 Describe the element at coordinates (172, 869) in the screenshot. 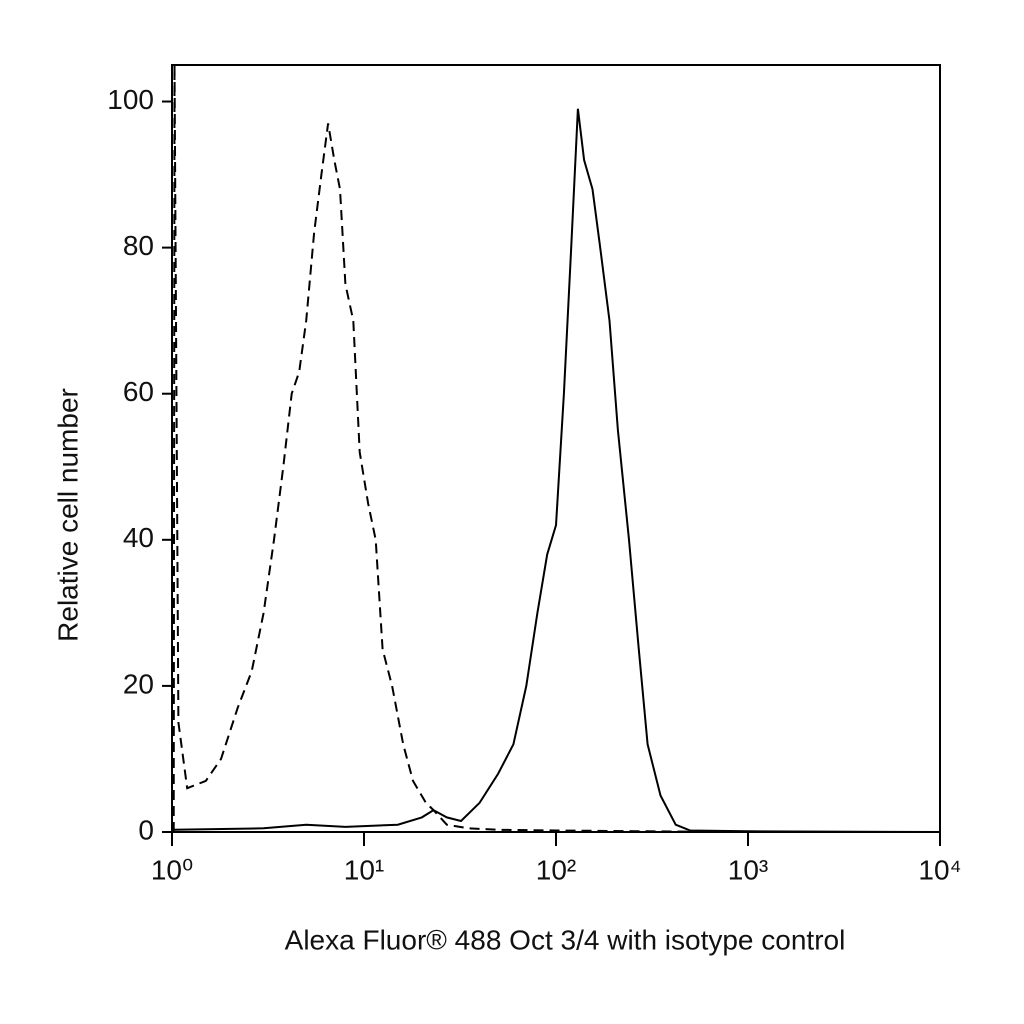

I see `x-tick-label: 10⁰` at that location.